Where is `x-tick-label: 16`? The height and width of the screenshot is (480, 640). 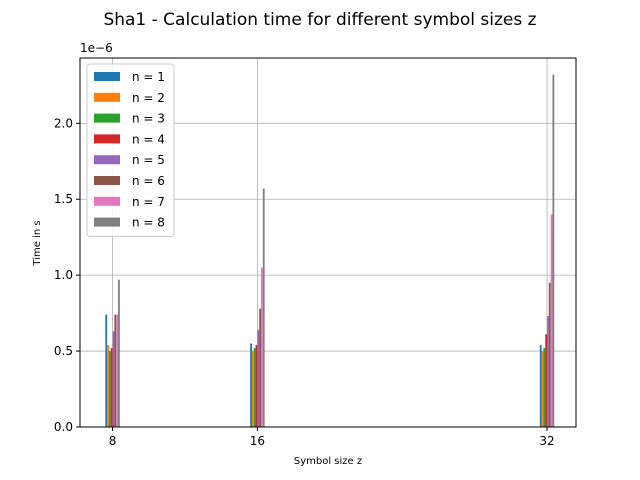
x-tick-label: 16 is located at coordinates (257, 441).